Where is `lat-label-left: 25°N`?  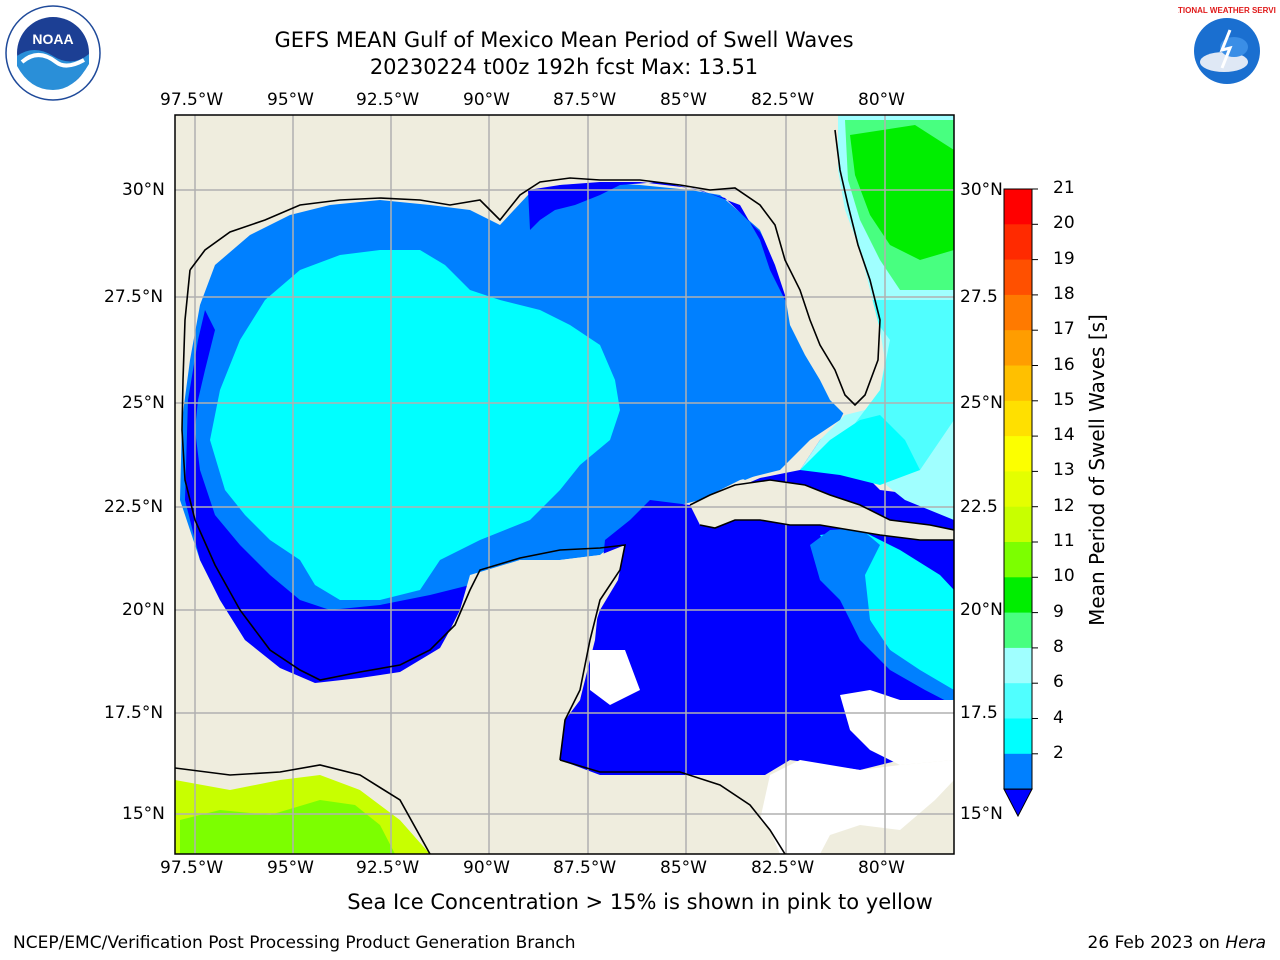 lat-label-left: 25°N is located at coordinates (143, 403).